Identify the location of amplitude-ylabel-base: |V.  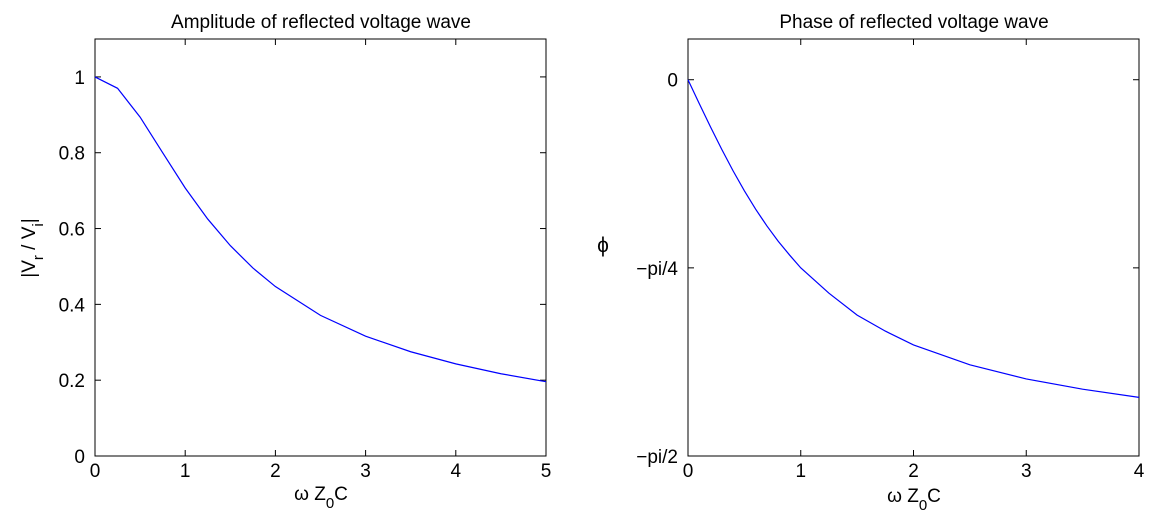
(29, 269).